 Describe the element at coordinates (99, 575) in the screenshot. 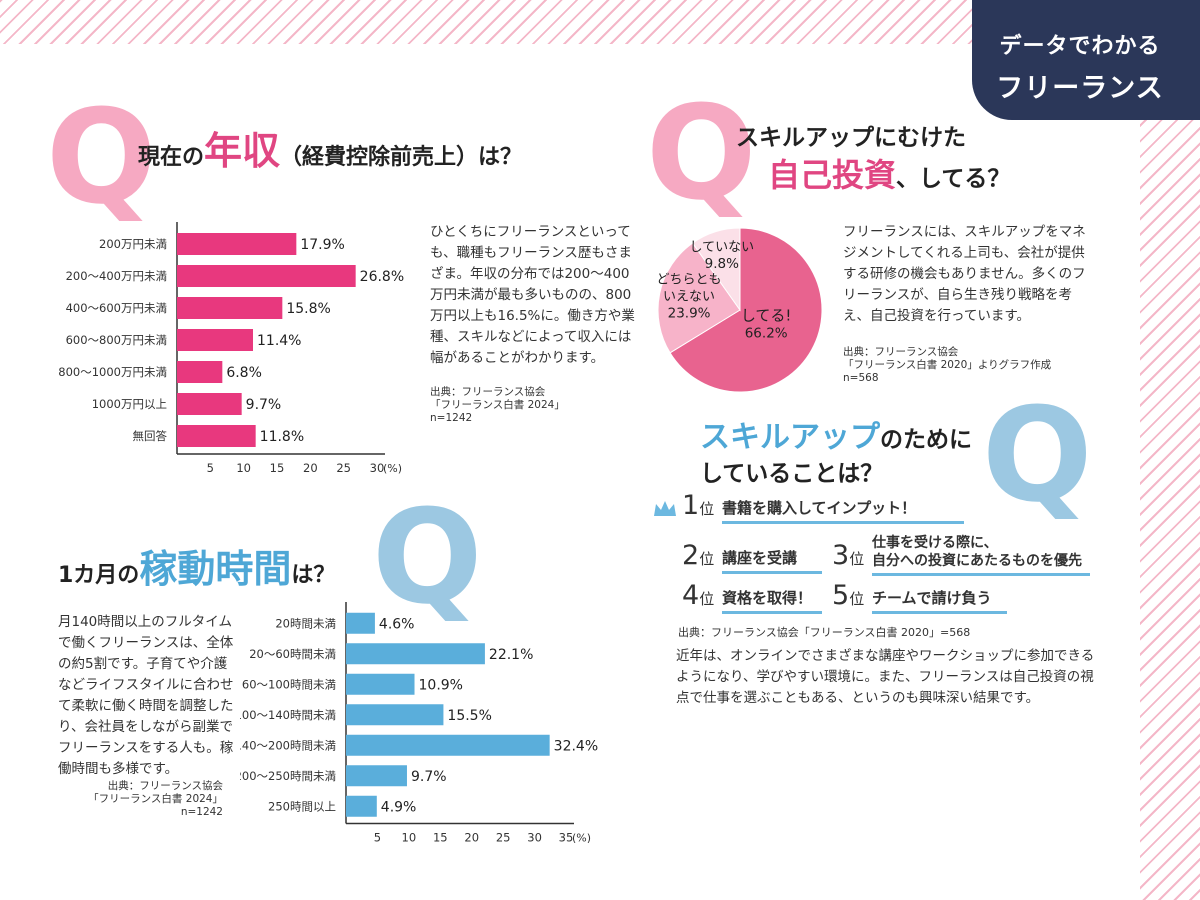

I see `hours-title-pre: 1カ月の` at that location.